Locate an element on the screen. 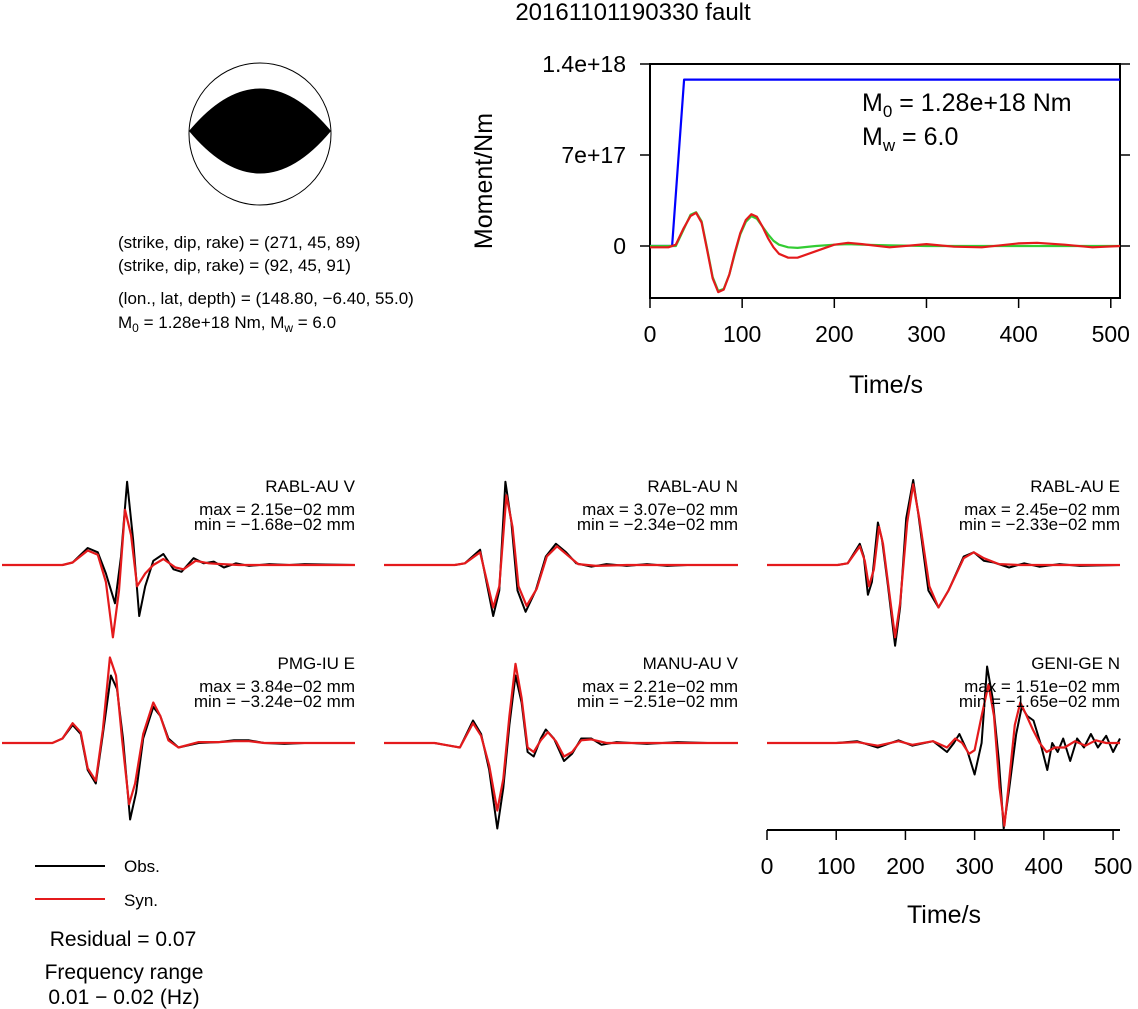  beachball is located at coordinates (260, 134).